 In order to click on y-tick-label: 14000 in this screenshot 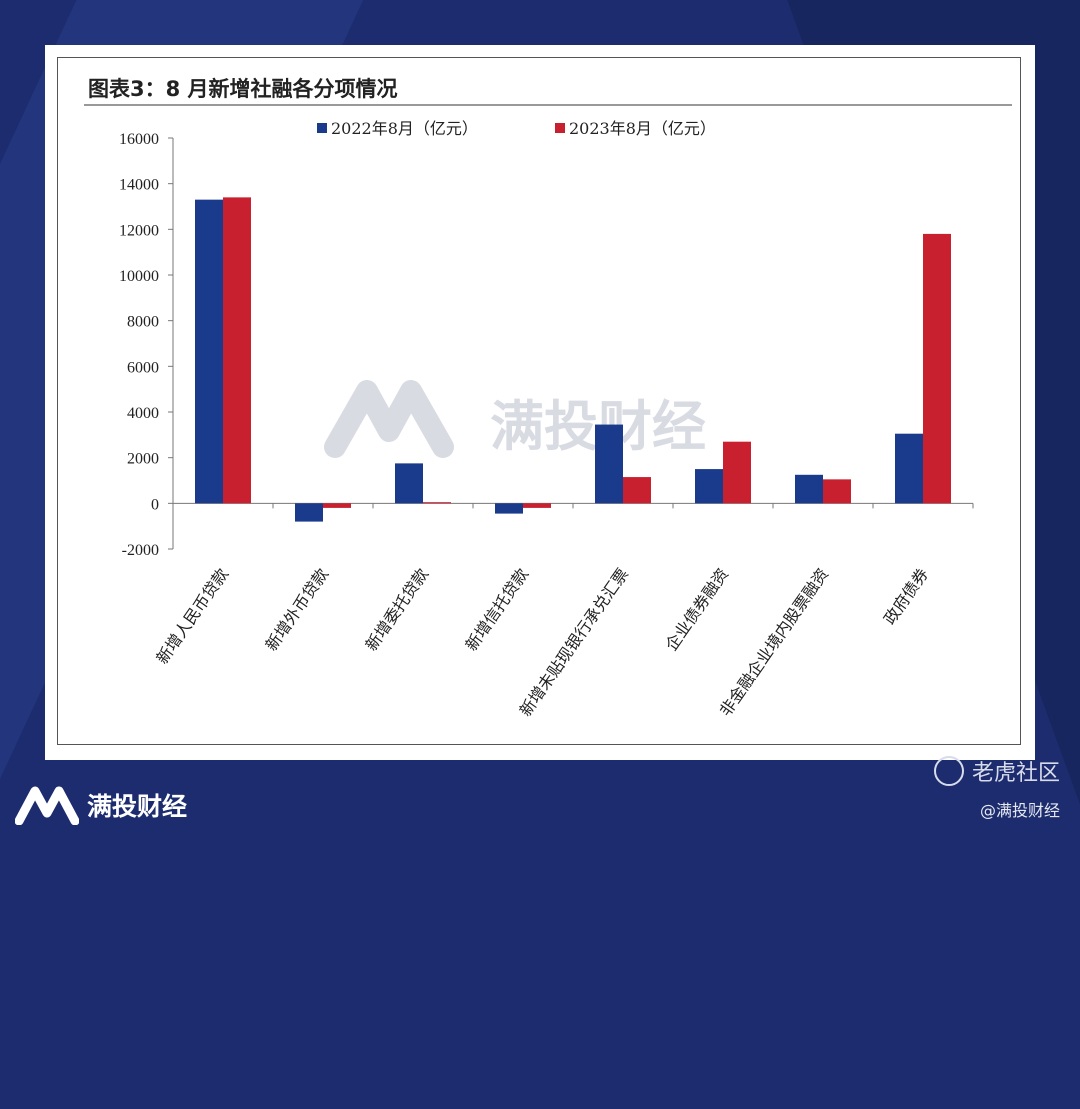, I will do `click(139, 185)`.